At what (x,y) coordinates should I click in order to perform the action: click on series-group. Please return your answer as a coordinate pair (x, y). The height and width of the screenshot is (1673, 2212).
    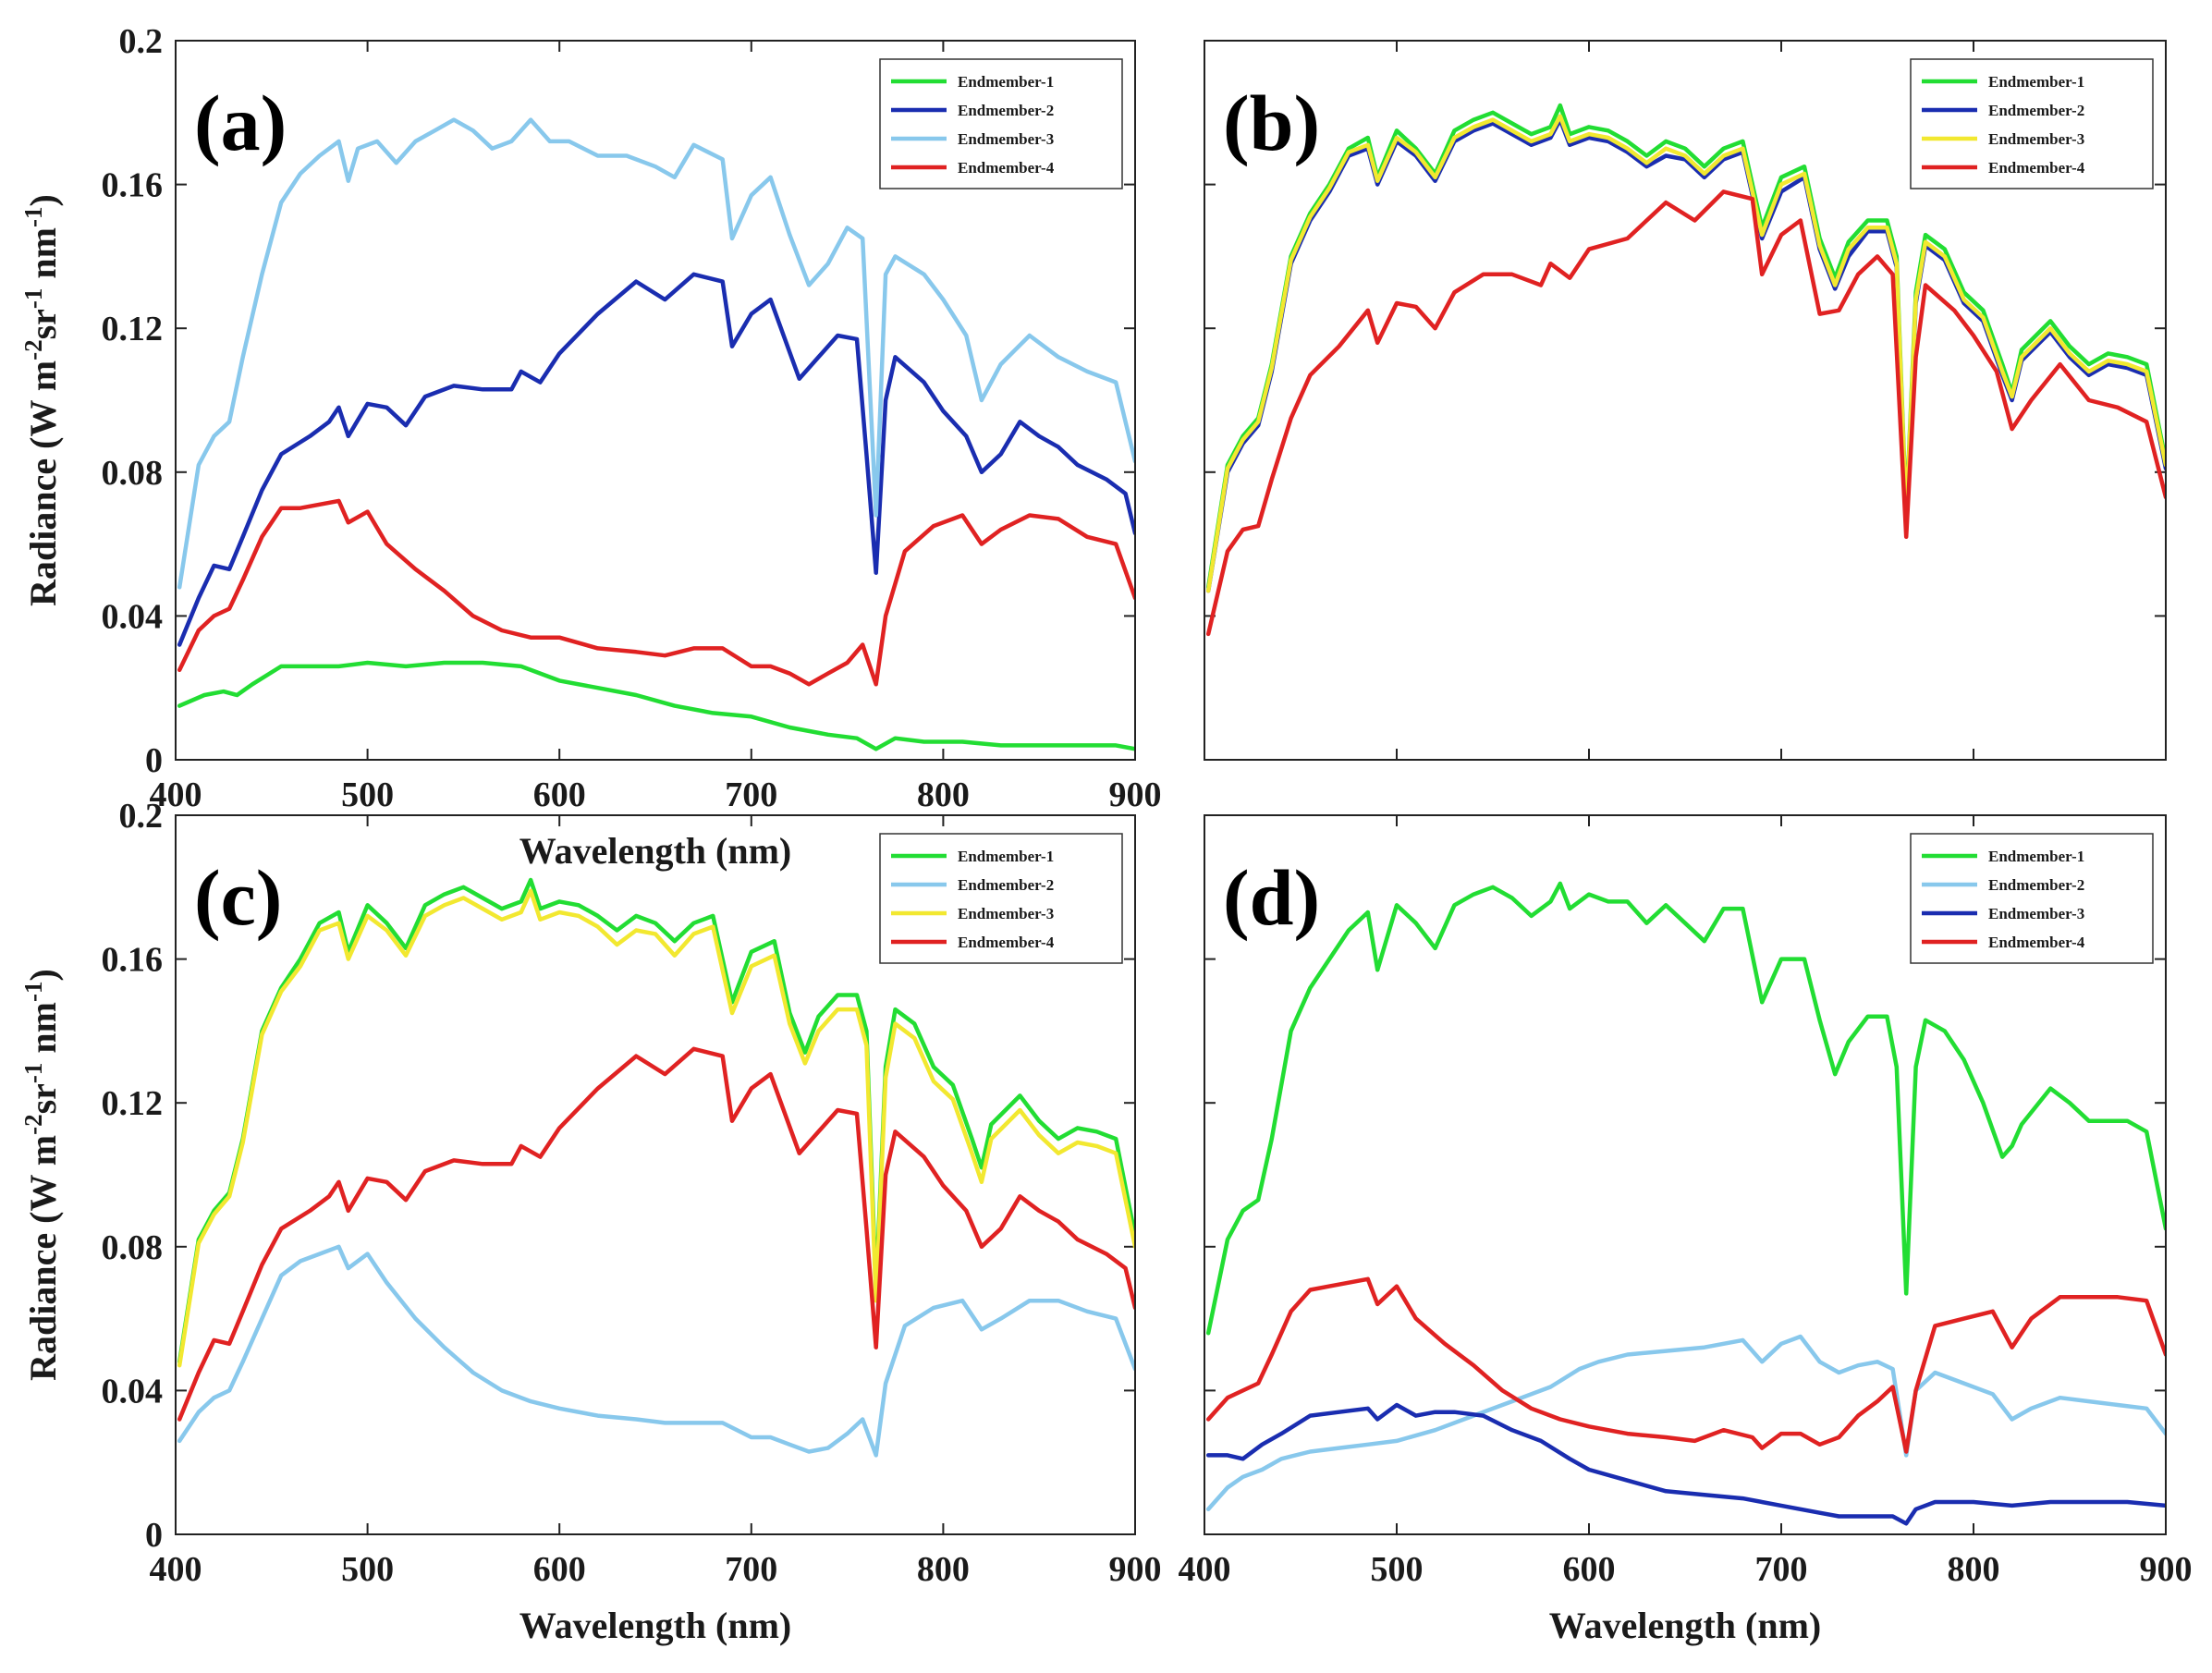
    Looking at the image, I should click on (1685, 370).